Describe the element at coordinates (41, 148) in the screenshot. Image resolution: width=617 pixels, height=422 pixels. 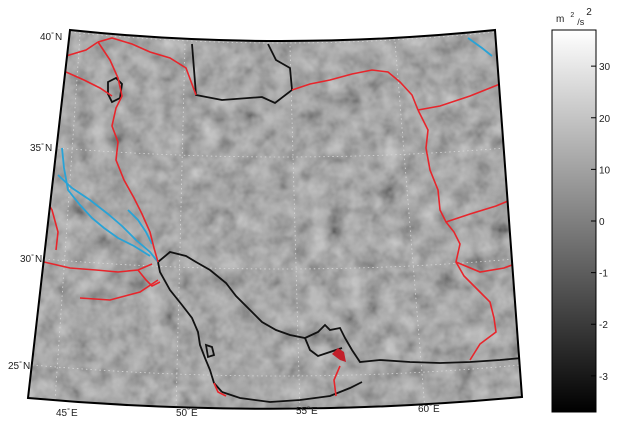
I see `lat-label-35: 35°N` at that location.